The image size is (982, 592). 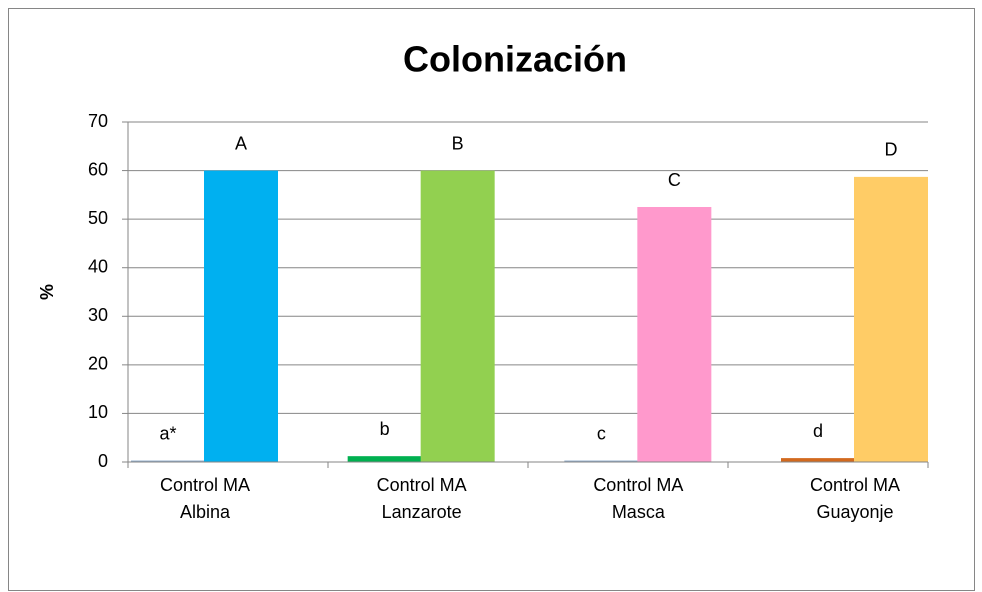 I want to click on value-label: D, so click(x=891, y=150).